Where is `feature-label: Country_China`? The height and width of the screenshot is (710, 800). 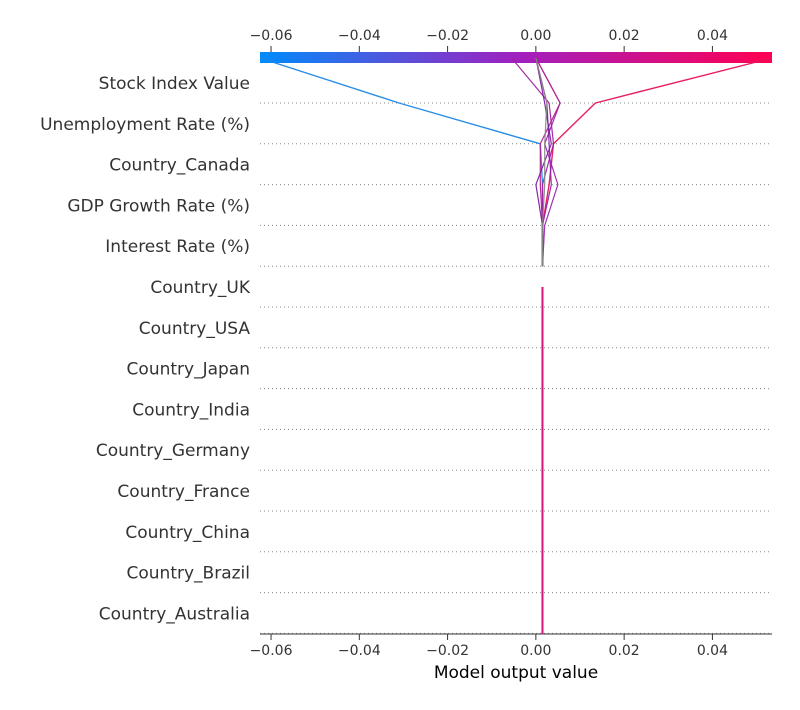 feature-label: Country_China is located at coordinates (187, 533).